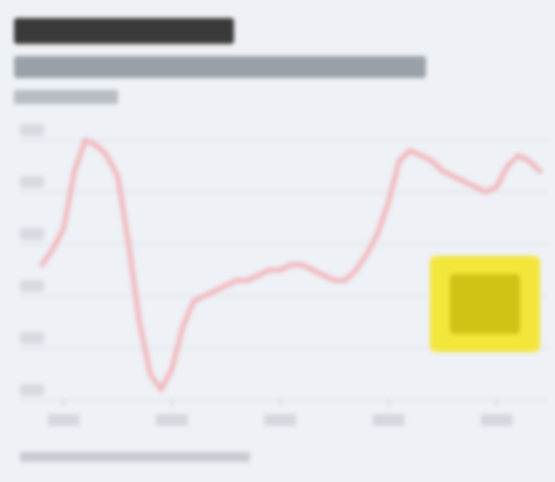 The image size is (555, 482). Describe the element at coordinates (220, 67) in the screenshot. I see `chart-subtitle` at that location.